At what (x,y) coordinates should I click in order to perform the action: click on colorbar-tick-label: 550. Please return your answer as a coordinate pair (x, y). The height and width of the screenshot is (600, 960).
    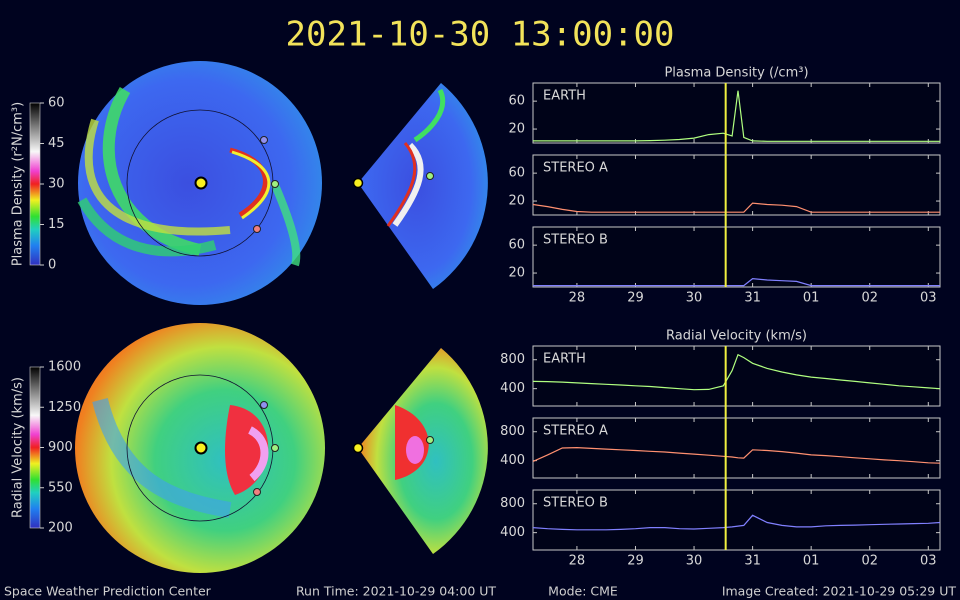
    Looking at the image, I should click on (60, 487).